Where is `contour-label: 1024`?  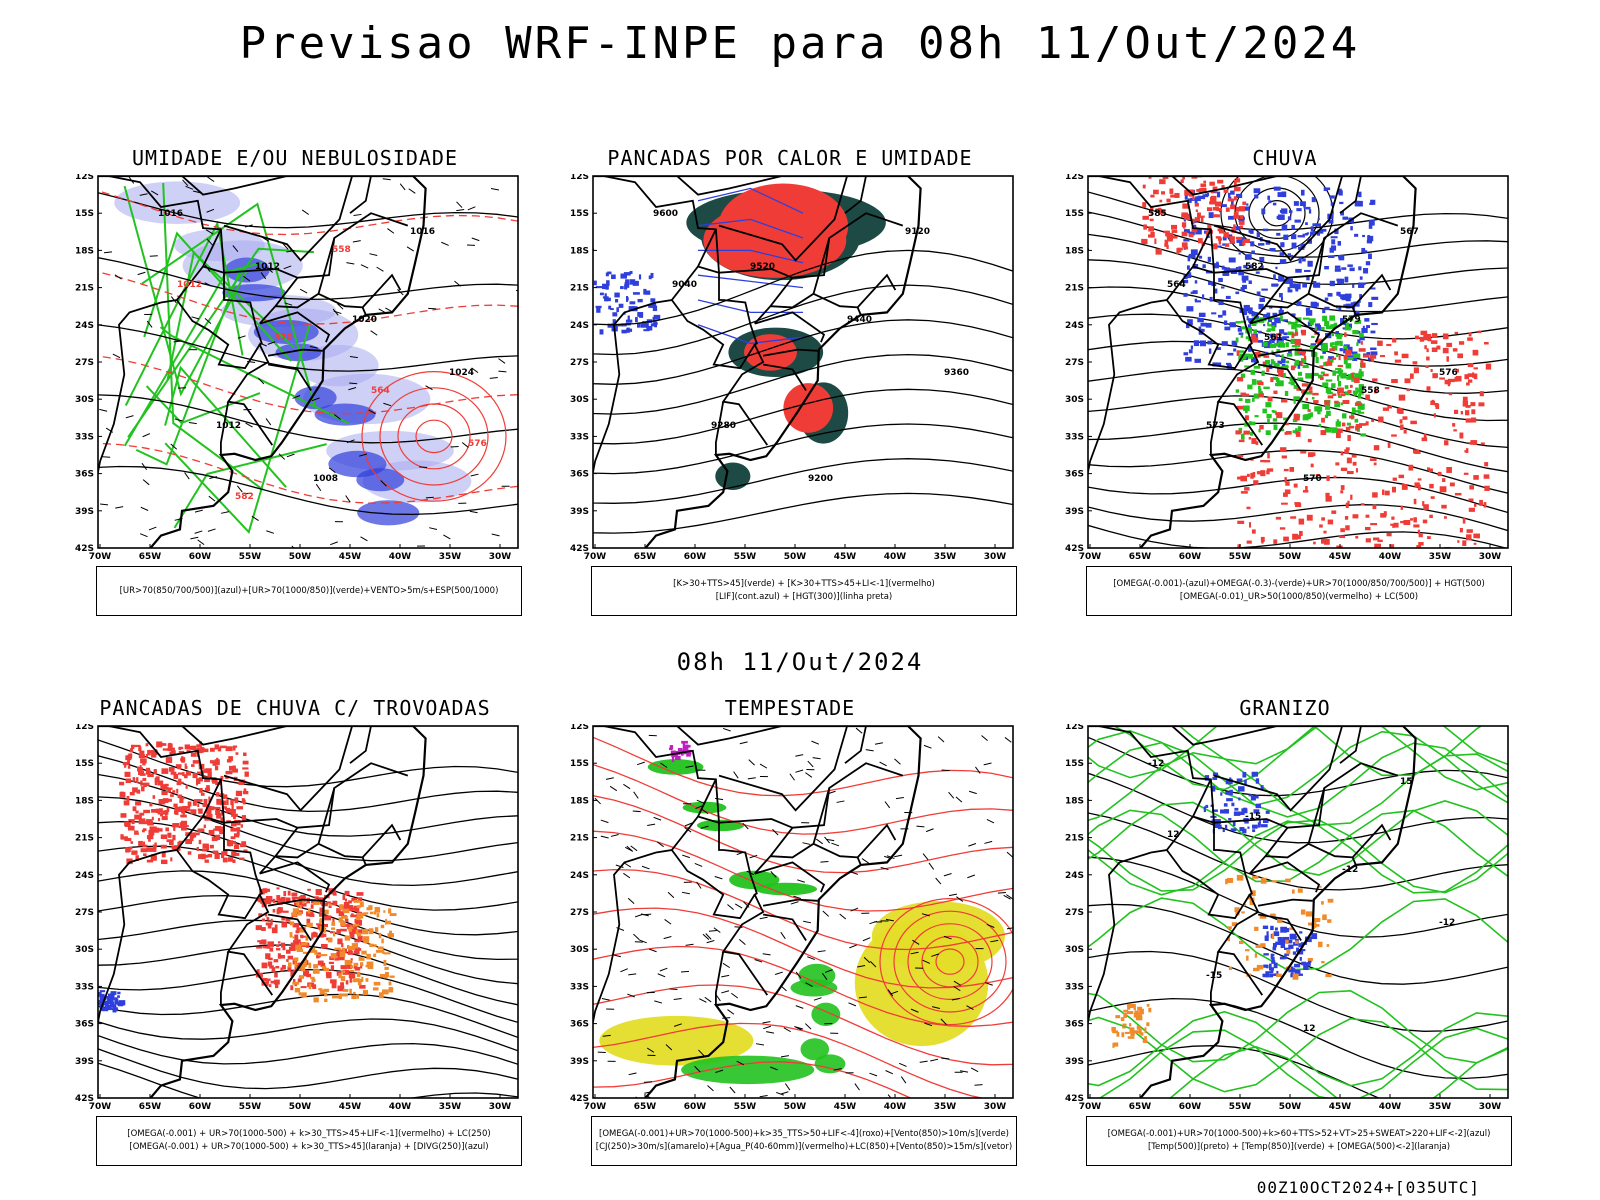 contour-label: 1024 is located at coordinates (461, 373).